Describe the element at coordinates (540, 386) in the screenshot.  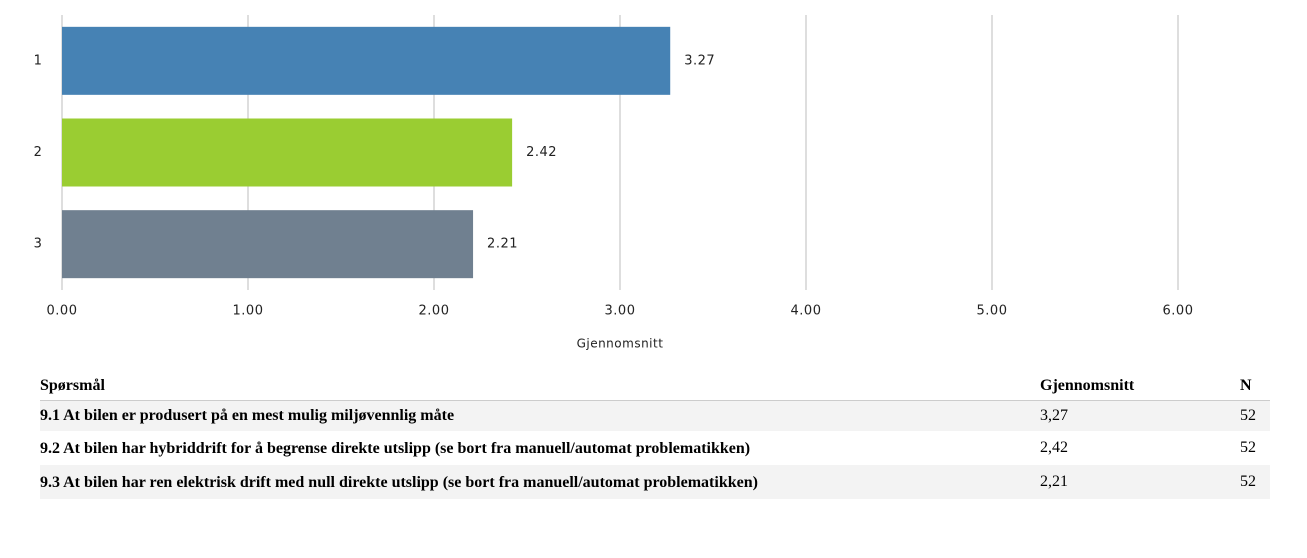
I see `header-cell: Spørsmål` at that location.